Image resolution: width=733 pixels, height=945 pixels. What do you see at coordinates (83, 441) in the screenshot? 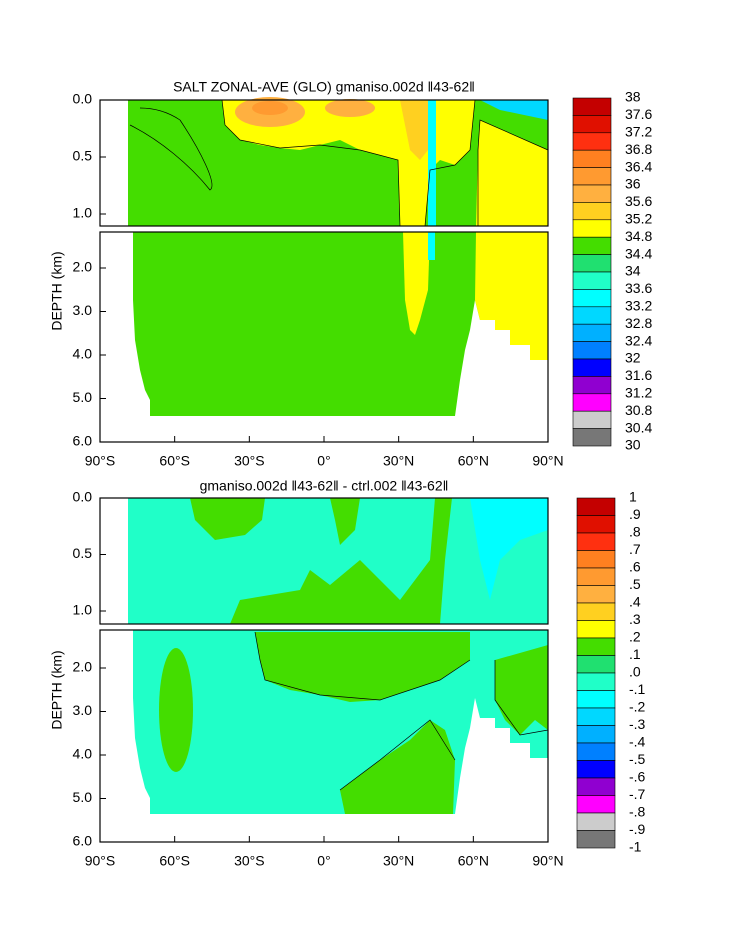
I see `y-tick-label: 6.0` at bounding box center [83, 441].